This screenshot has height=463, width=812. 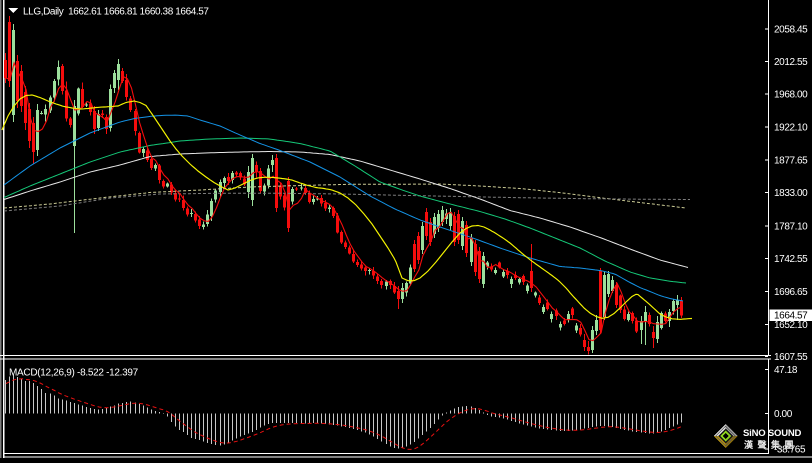 I want to click on svg-text: MACD(12,26,9) -8.522 -12.397, so click(x=74, y=373).